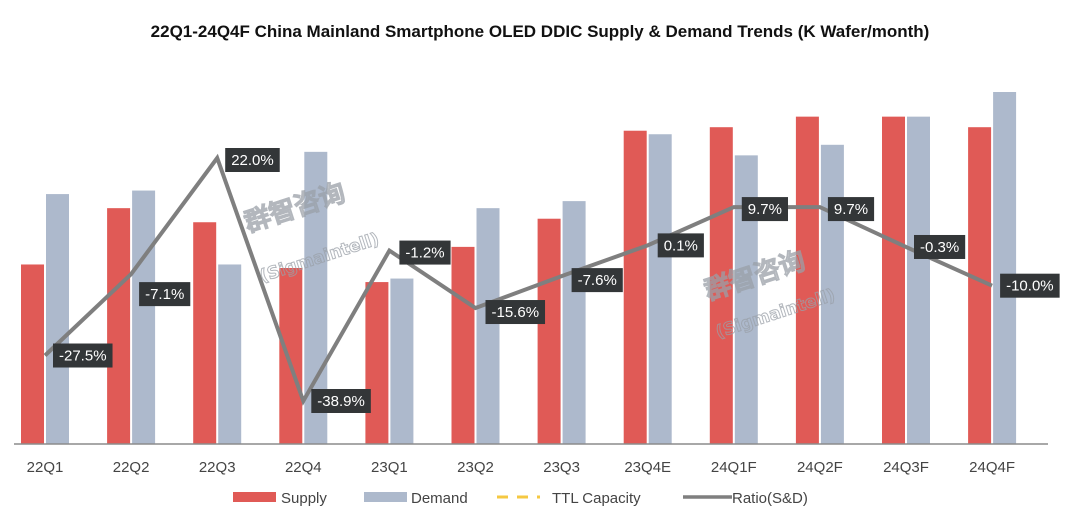  I want to click on bar-supply-24q3f, so click(893, 280).